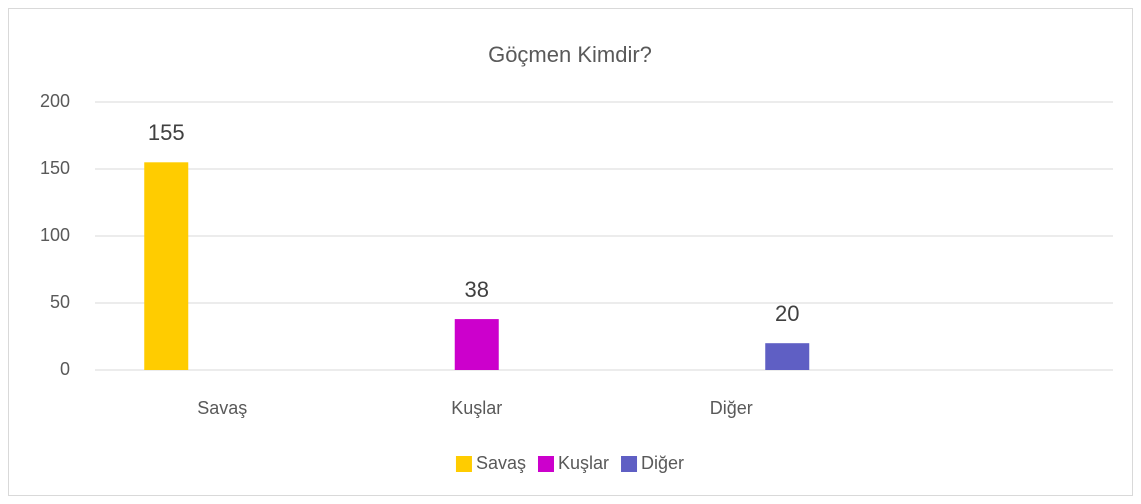 The image size is (1141, 504). Describe the element at coordinates (501, 463) in the screenshot. I see `legend-label: Savaş` at that location.